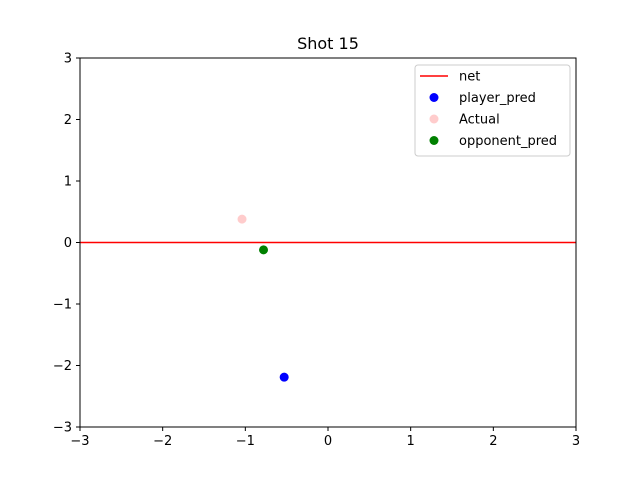 Image resolution: width=640 pixels, height=480 pixels. I want to click on x-tick-label: −2, so click(162, 441).